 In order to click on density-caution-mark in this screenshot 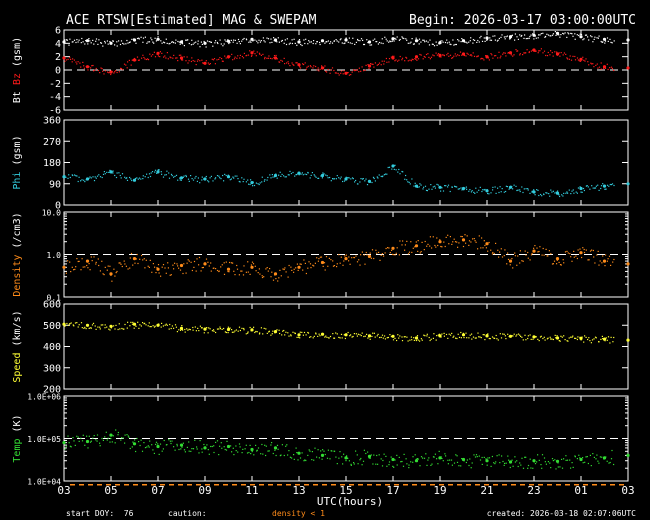, I will do `click(162, 485)`.